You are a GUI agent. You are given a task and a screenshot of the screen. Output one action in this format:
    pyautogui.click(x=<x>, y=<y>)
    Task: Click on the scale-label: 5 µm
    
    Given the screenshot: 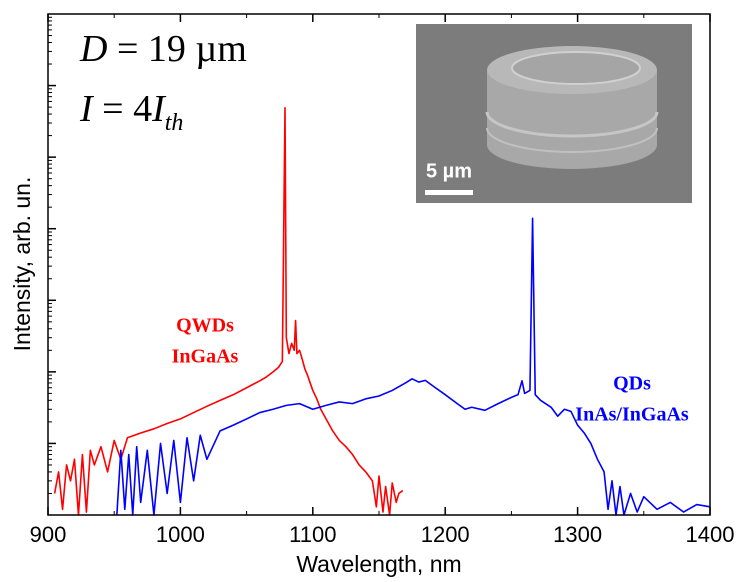 What is the action you would take?
    pyautogui.click(x=449, y=171)
    